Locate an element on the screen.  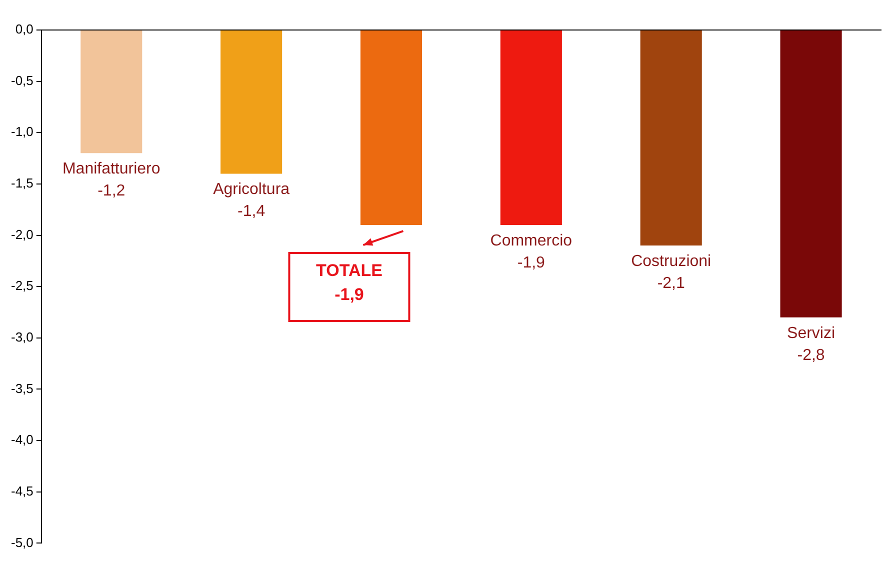
y-tick-label: -1,5 is located at coordinates (22, 183).